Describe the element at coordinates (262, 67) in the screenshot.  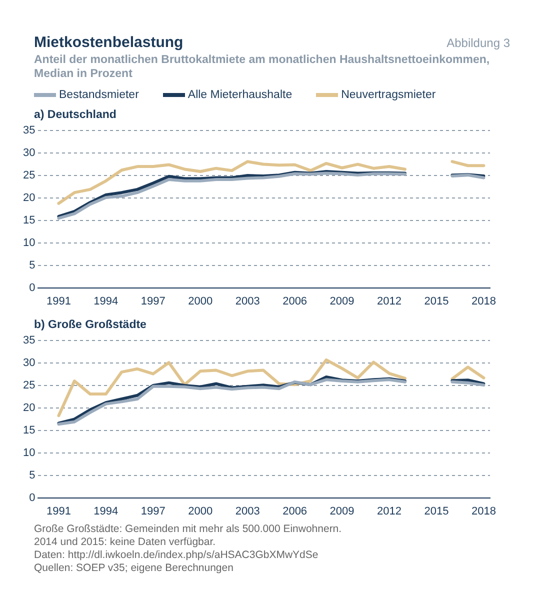
I see `chart-subtitle: Anteil der monatlichen Bruttokaltmiete am monatlichen Haushaltsnettoeinkommen, Median in Prozent` at that location.